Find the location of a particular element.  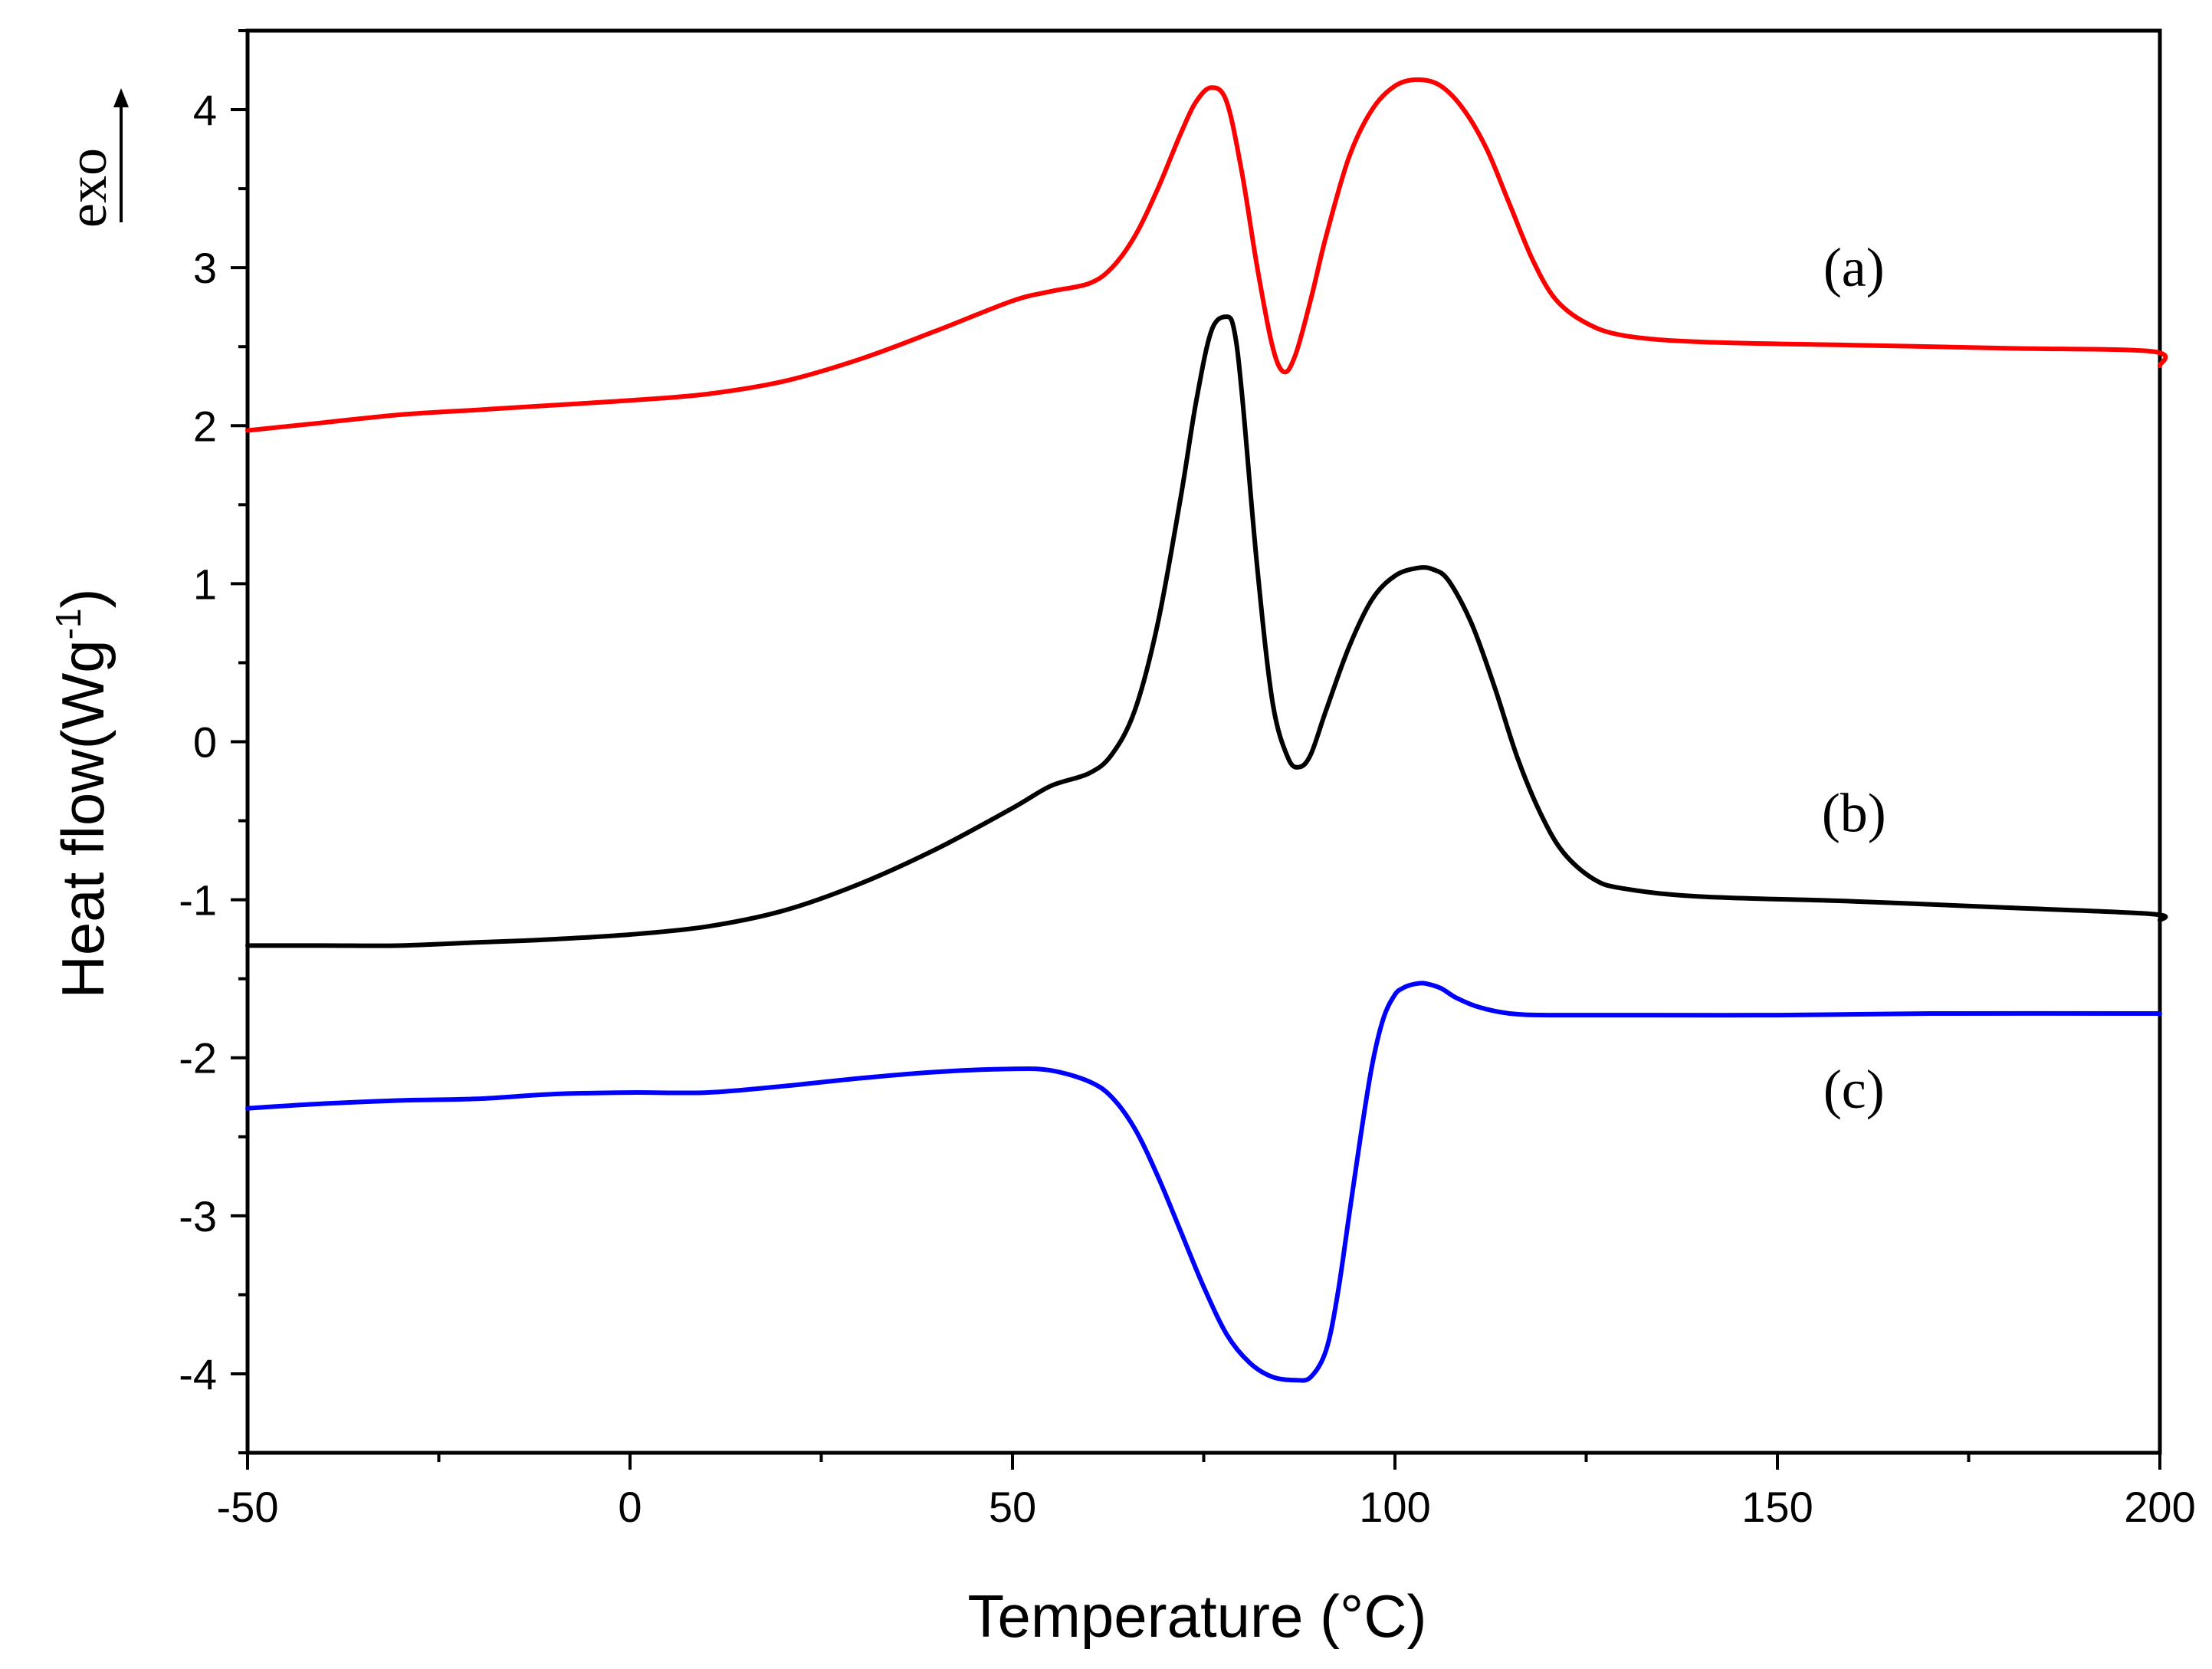

y-axis-title-close: ) is located at coordinates (83, 598).